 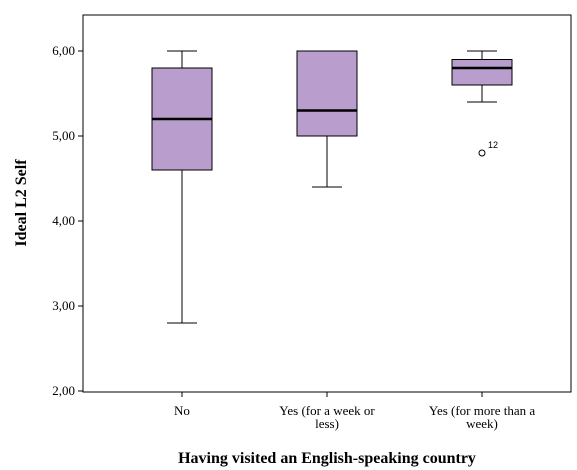 What do you see at coordinates (63, 305) in the screenshot?
I see `y-tick-label: 3,00` at bounding box center [63, 305].